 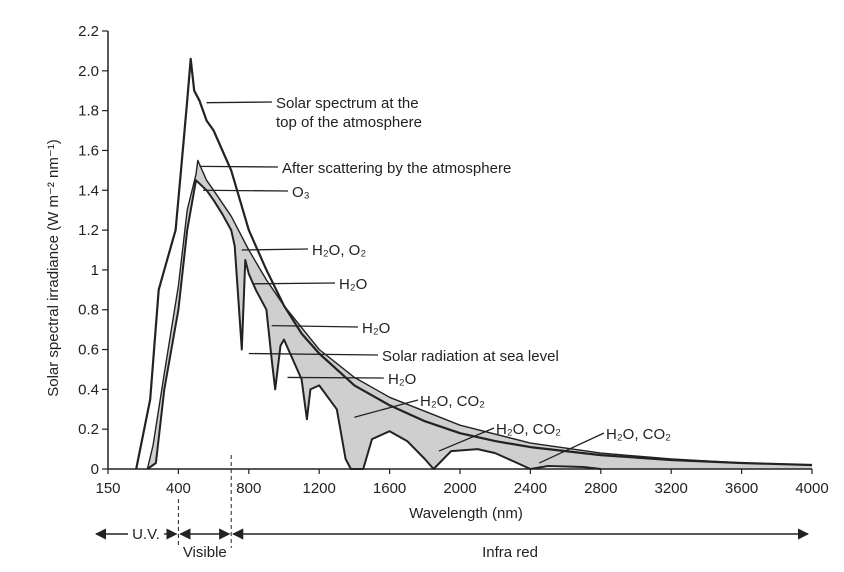 I want to click on annotation-label: O₃, so click(x=301, y=192).